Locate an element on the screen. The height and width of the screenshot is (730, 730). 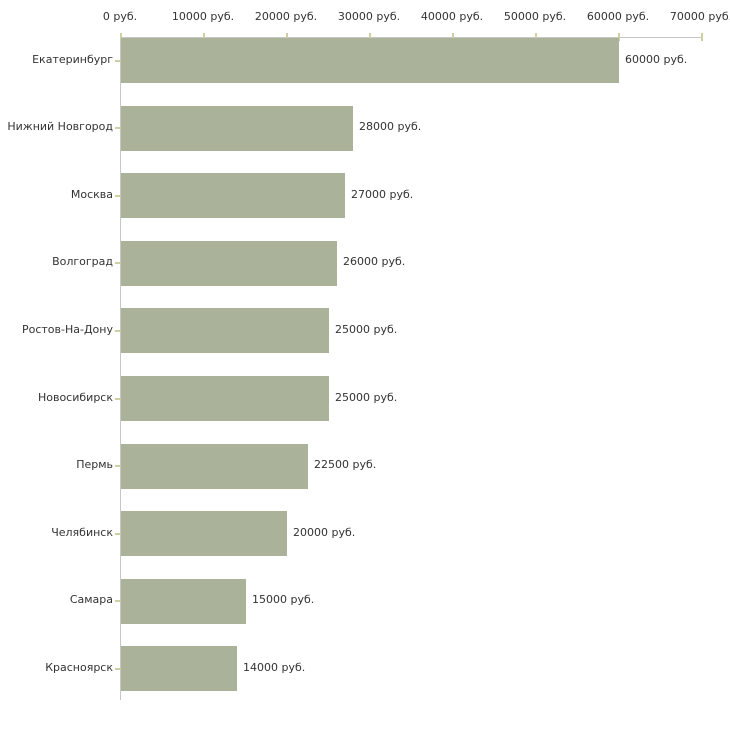
value-label: 27000 руб. is located at coordinates (382, 194).